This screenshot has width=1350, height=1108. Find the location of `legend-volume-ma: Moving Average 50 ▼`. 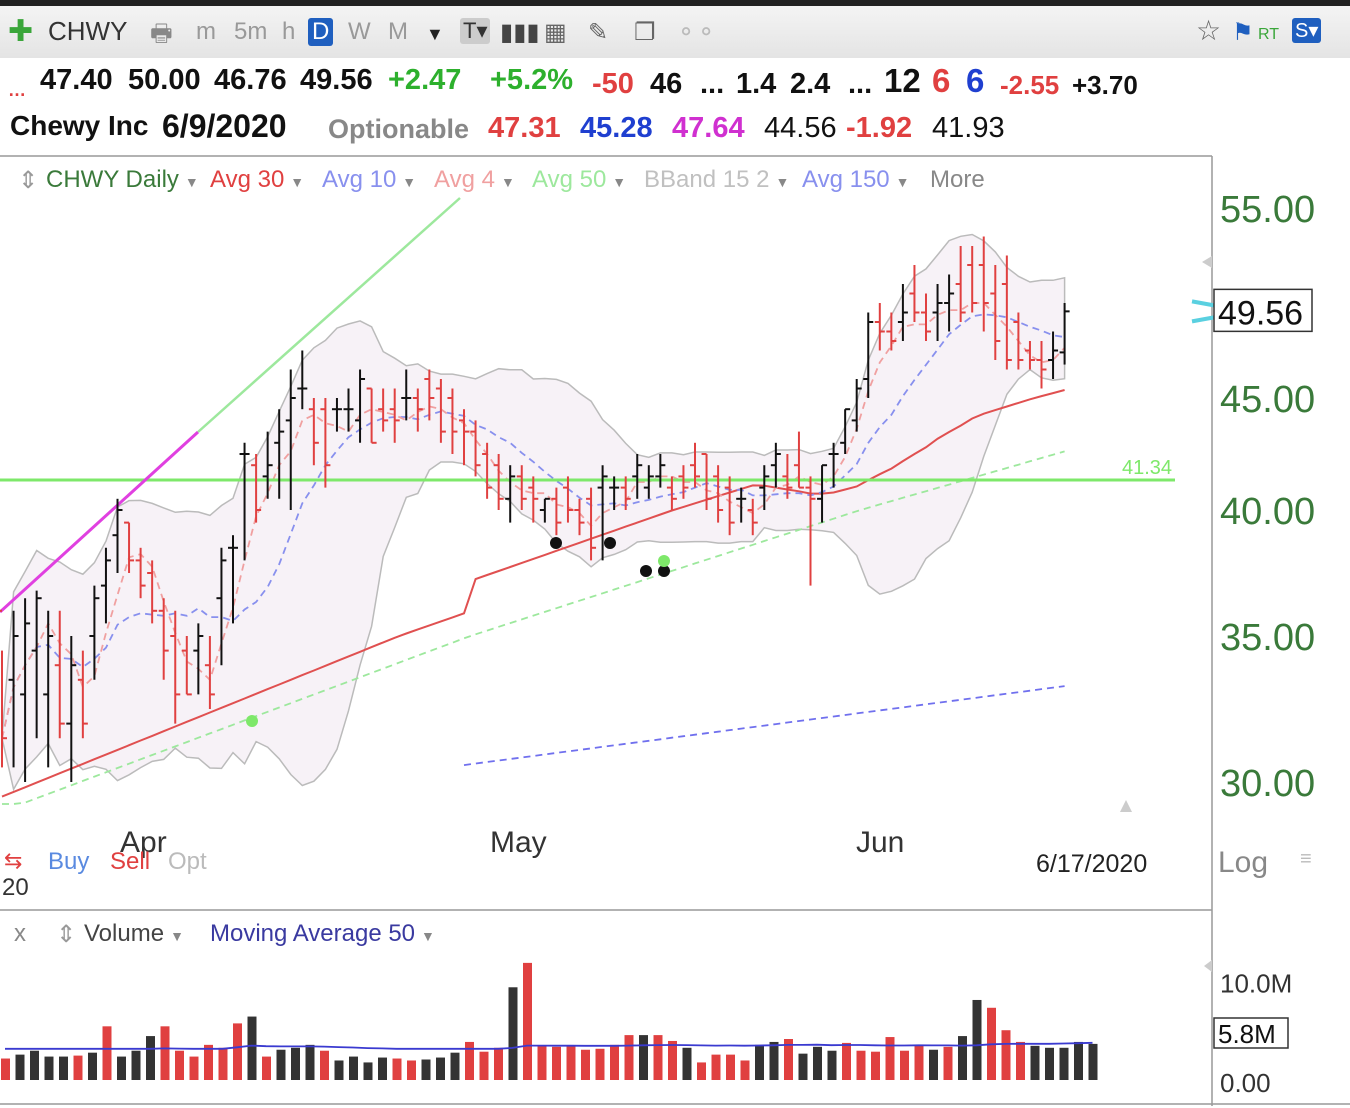

legend-volume-ma: Moving Average 50 ▼ is located at coordinates (322, 934).